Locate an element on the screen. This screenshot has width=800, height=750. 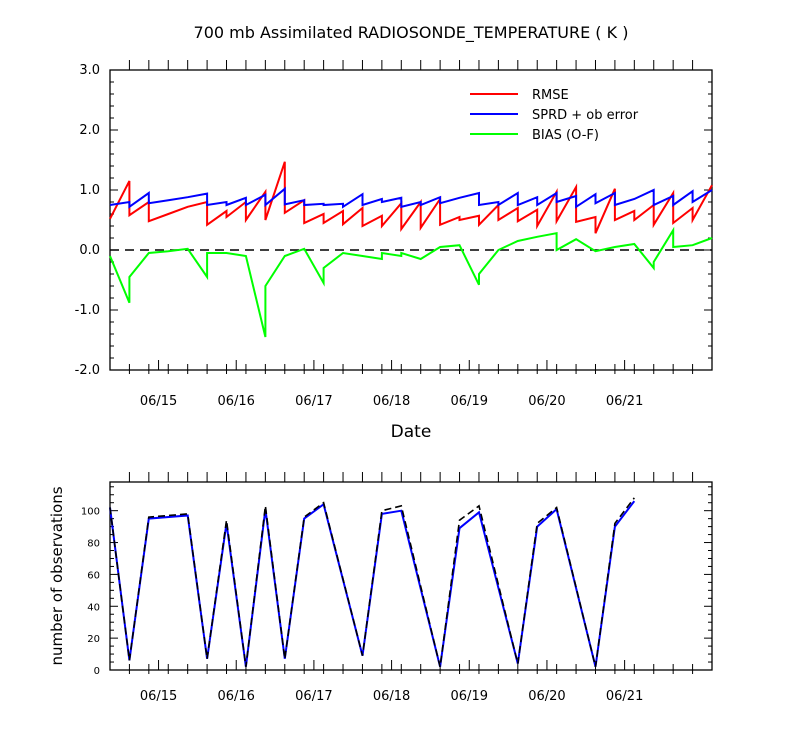
y-tick-label: 1.0 is located at coordinates (89, 190).